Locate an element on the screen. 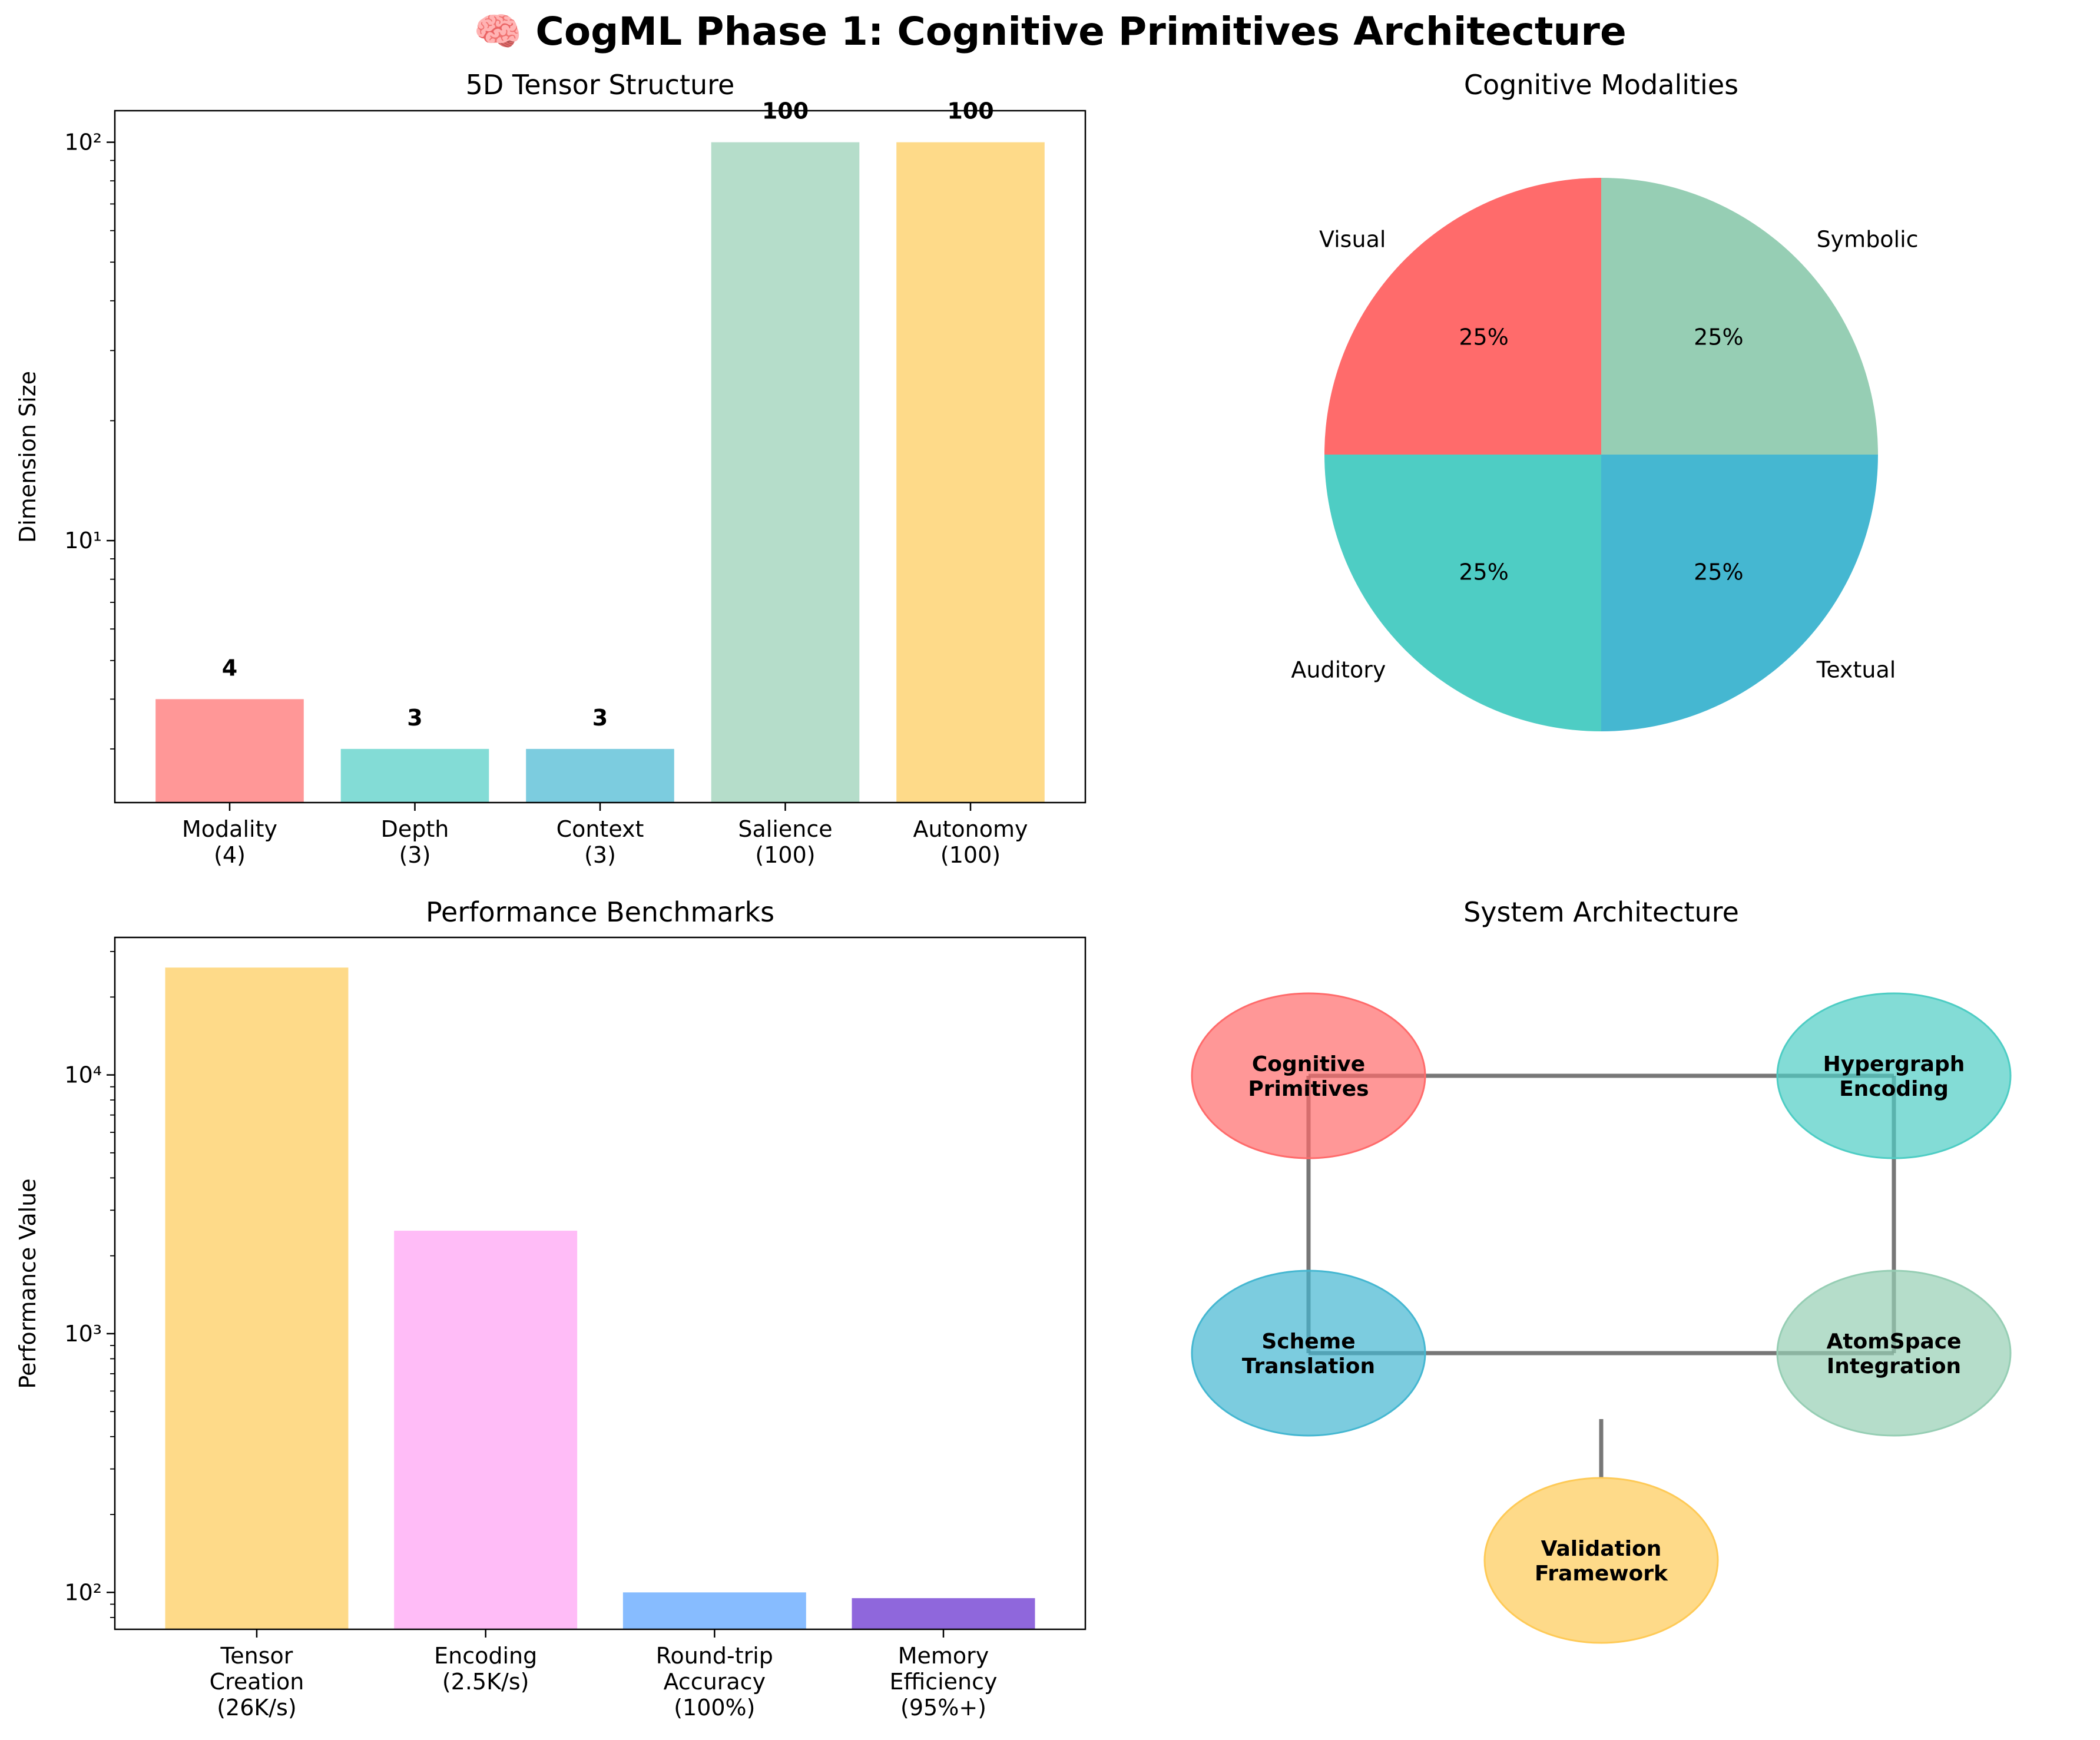  cognitive-primitives-node is located at coordinates (1309, 1075).